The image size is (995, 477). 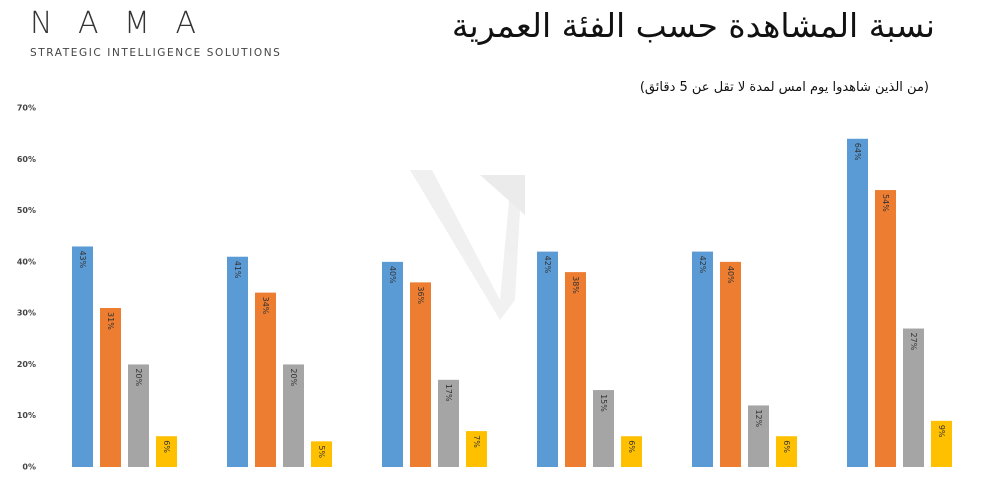 I want to click on value-label: 41%, so click(x=237, y=270).